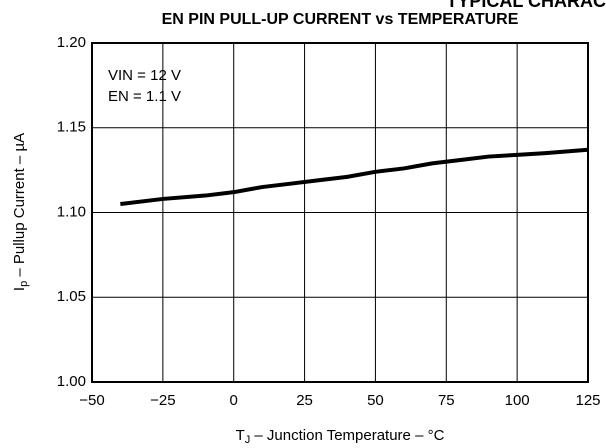 This screenshot has height=448, width=606. What do you see at coordinates (587, 400) in the screenshot?
I see `x-tick-label: 125` at bounding box center [587, 400].